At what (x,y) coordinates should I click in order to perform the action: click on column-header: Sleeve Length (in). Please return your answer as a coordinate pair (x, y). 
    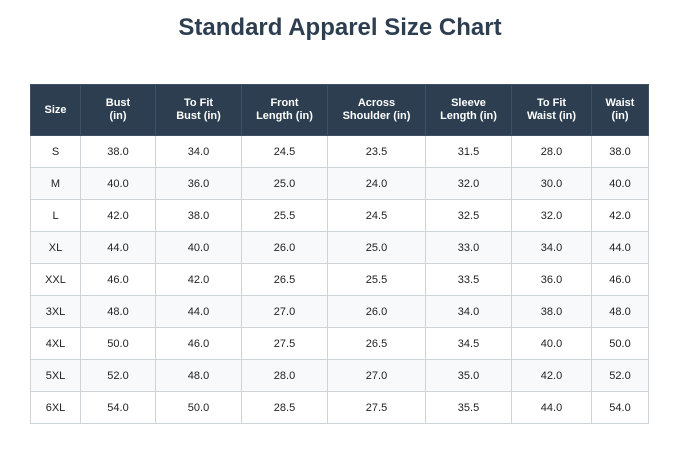
    Looking at the image, I should click on (468, 110).